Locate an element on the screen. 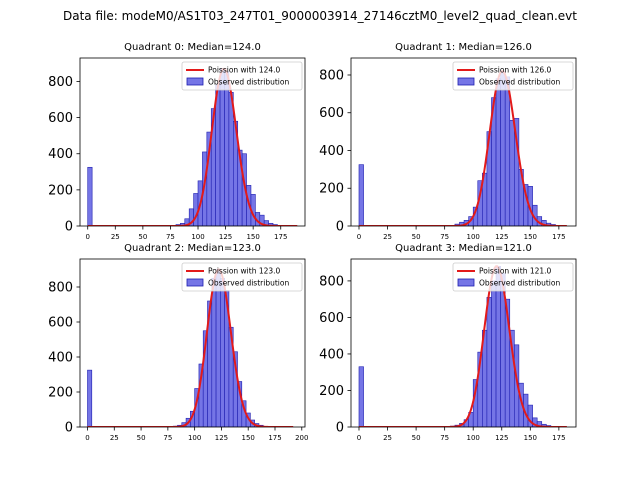 Image resolution: width=640 pixels, height=480 pixels. quadrant-0-data is located at coordinates (192, 146).